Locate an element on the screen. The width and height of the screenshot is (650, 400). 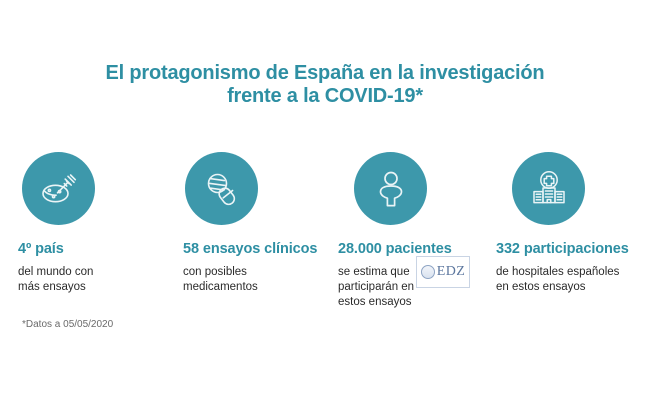
pills-icon is located at coordinates (222, 189).